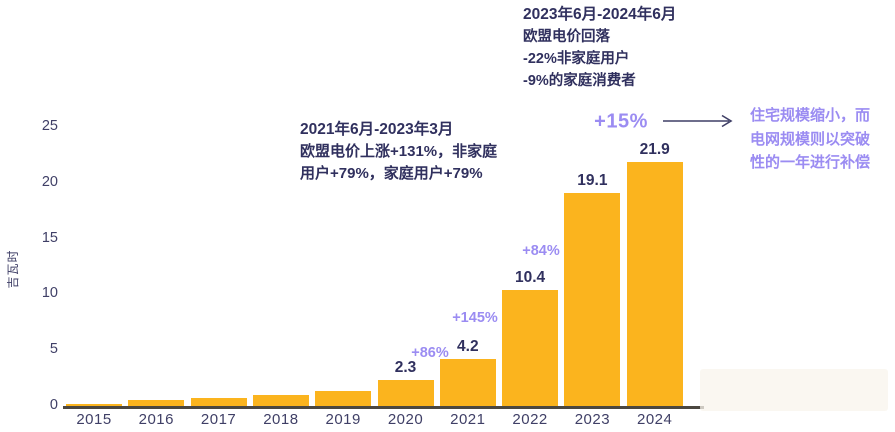  Describe the element at coordinates (794, 390) in the screenshot. I see `watermark-artifact` at that location.